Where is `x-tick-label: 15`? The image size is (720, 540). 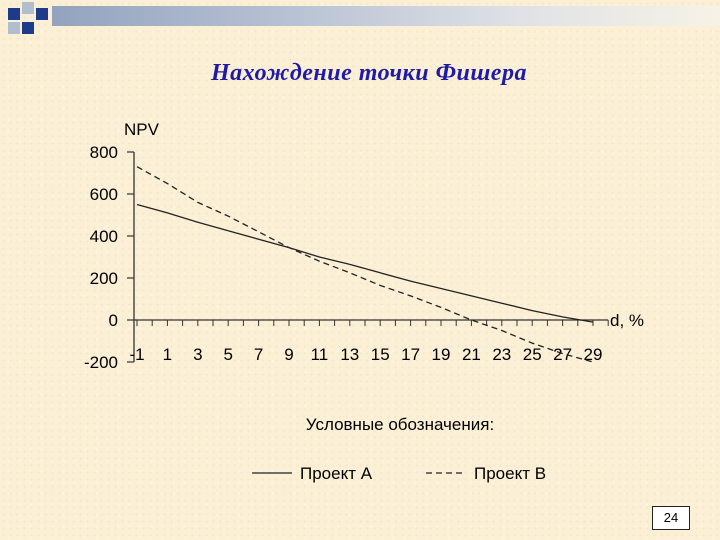 x-tick-label: 15 is located at coordinates (380, 354).